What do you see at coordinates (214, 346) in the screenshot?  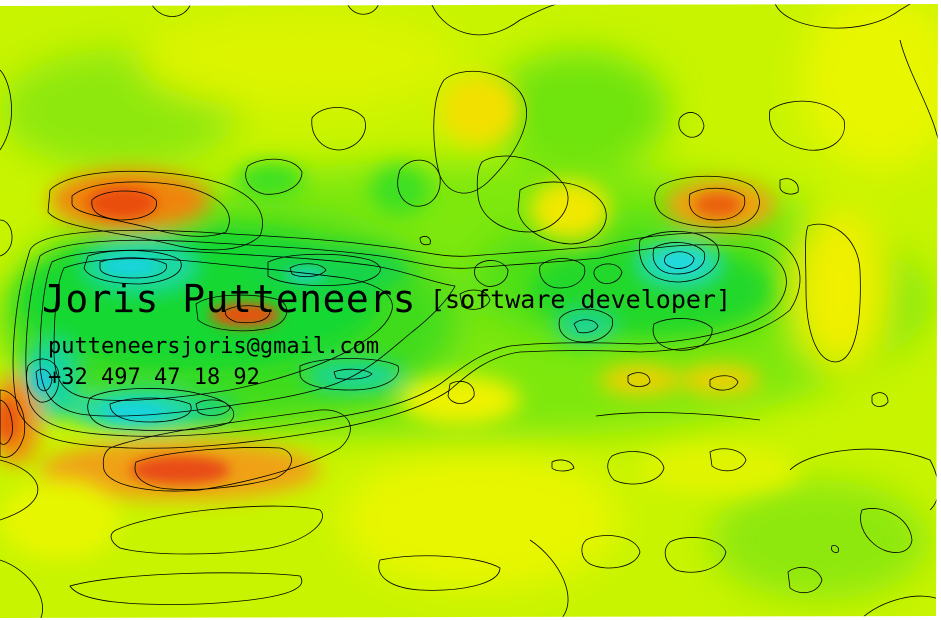 I see `email-address: putteneersjoris@gmail.com` at bounding box center [214, 346].